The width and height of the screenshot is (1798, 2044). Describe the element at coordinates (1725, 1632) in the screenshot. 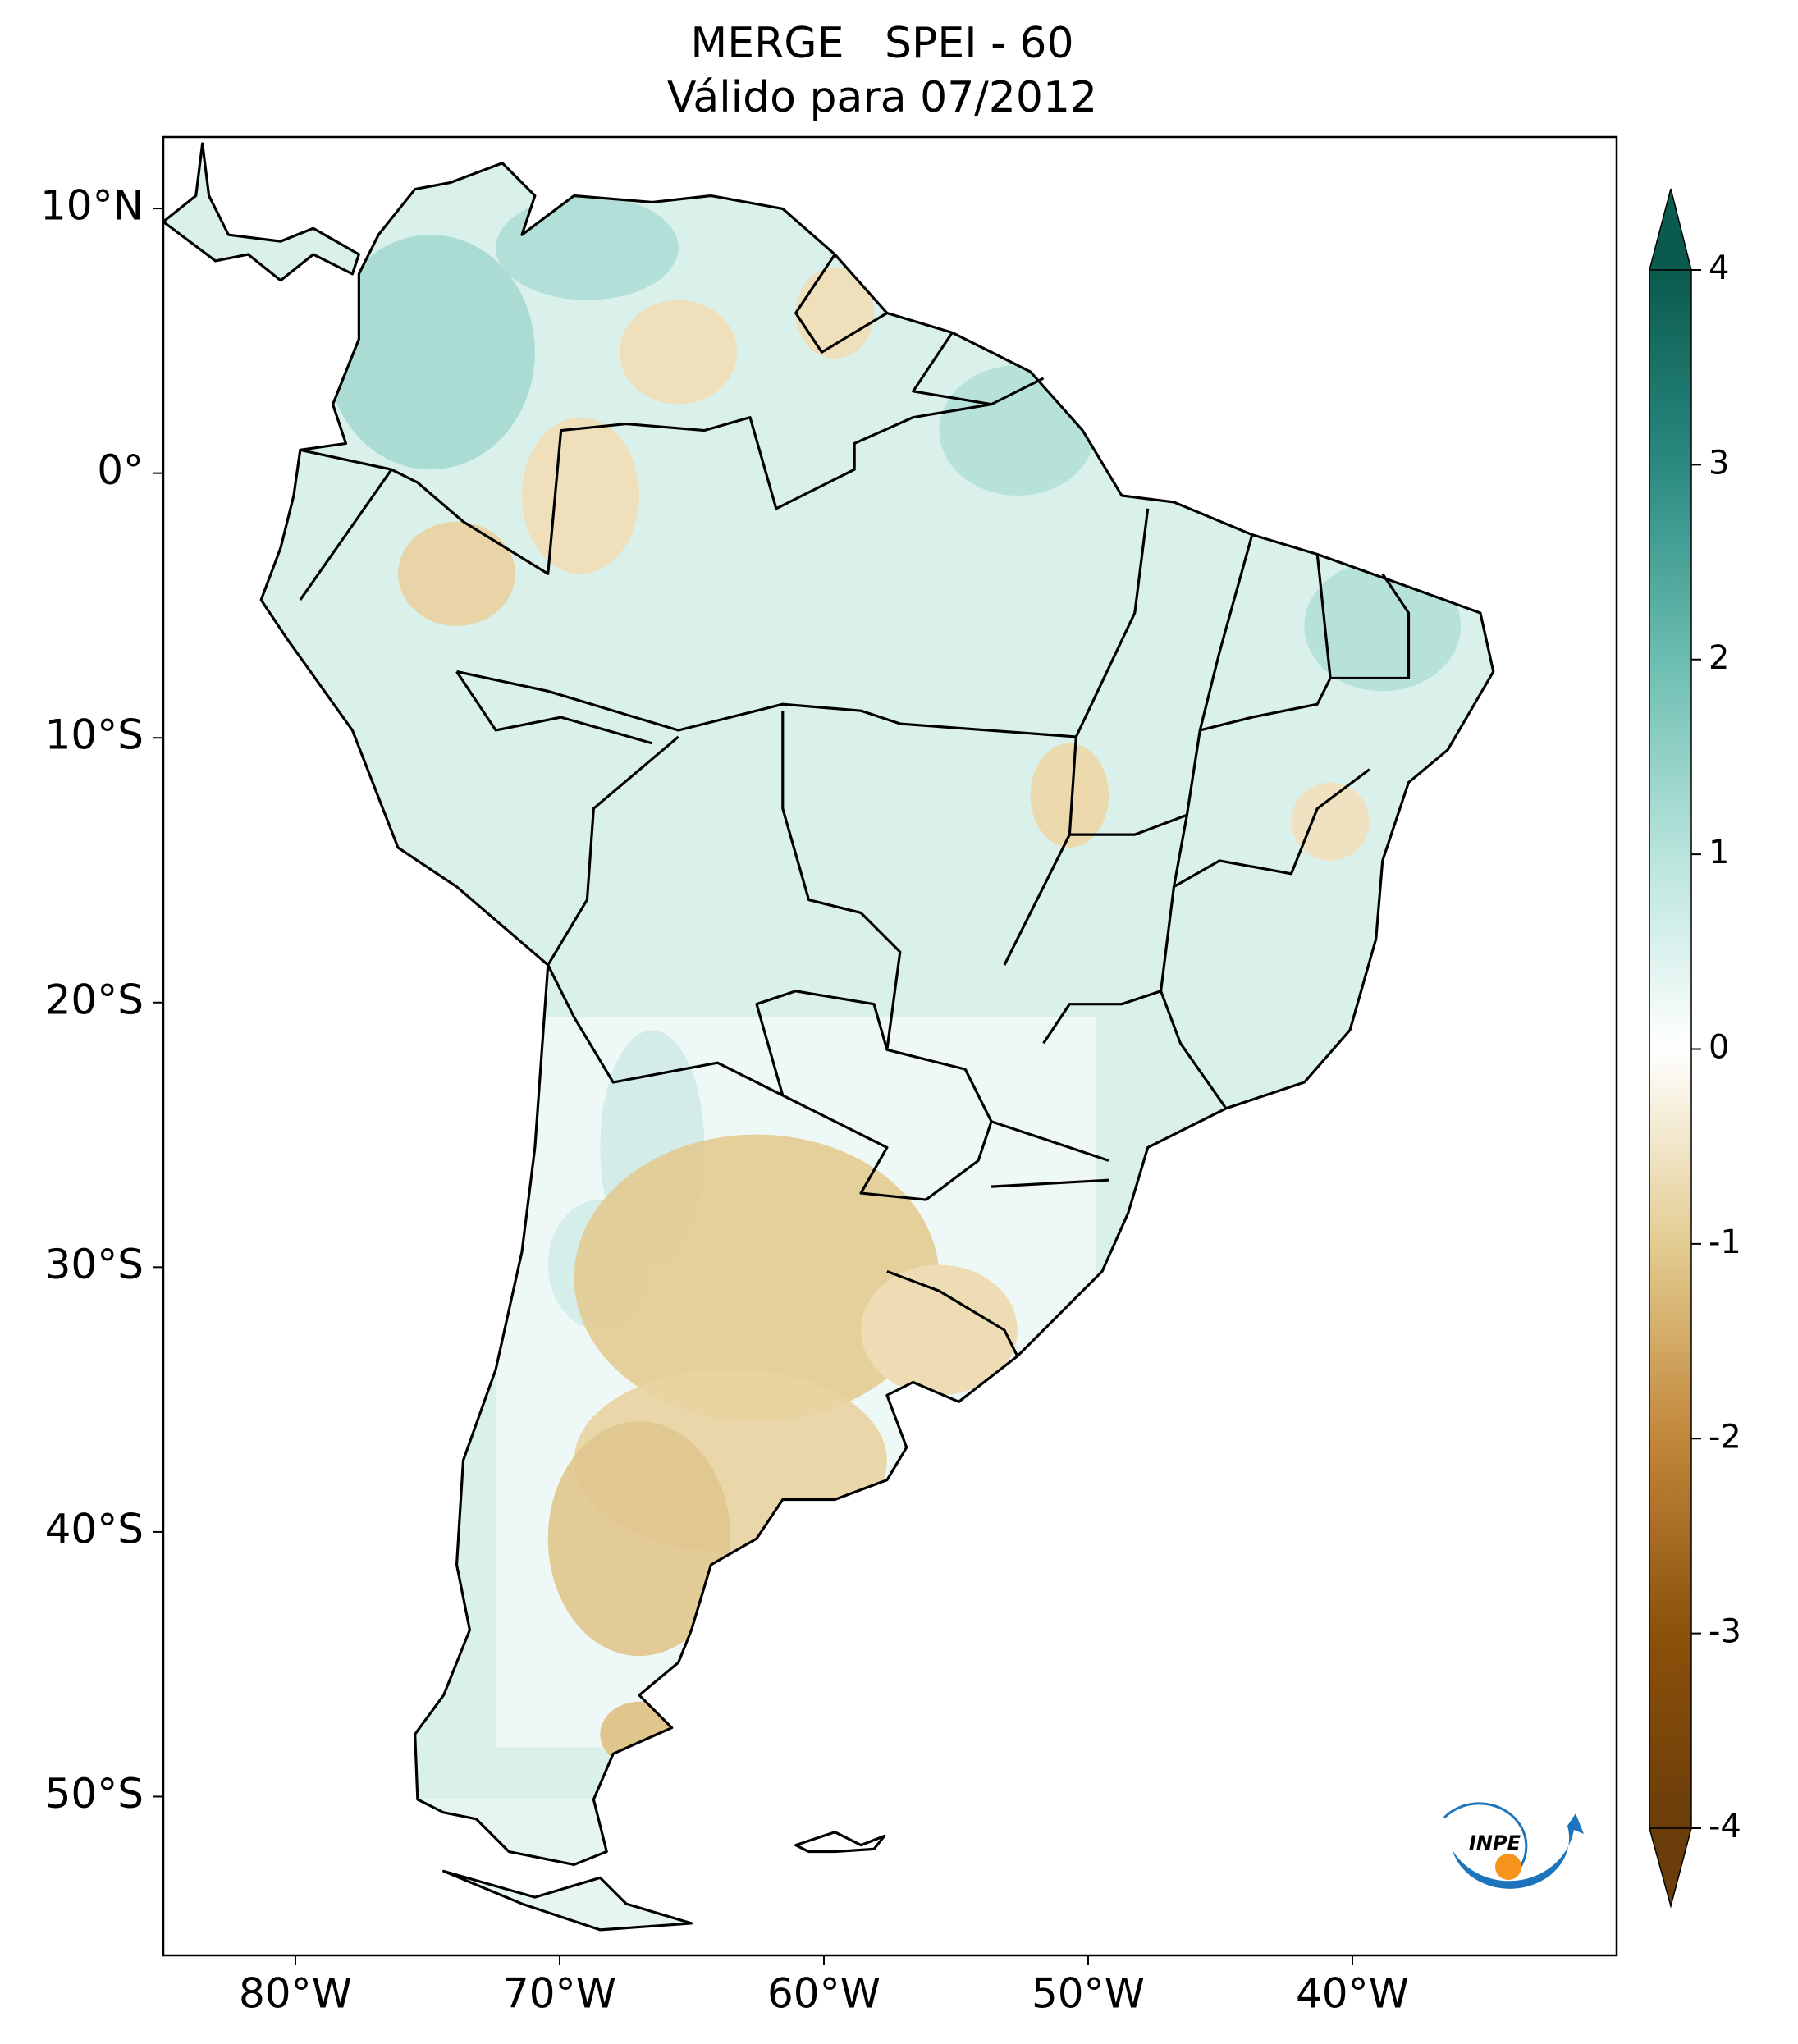

I see `colorbar-tick-label: -3` at that location.